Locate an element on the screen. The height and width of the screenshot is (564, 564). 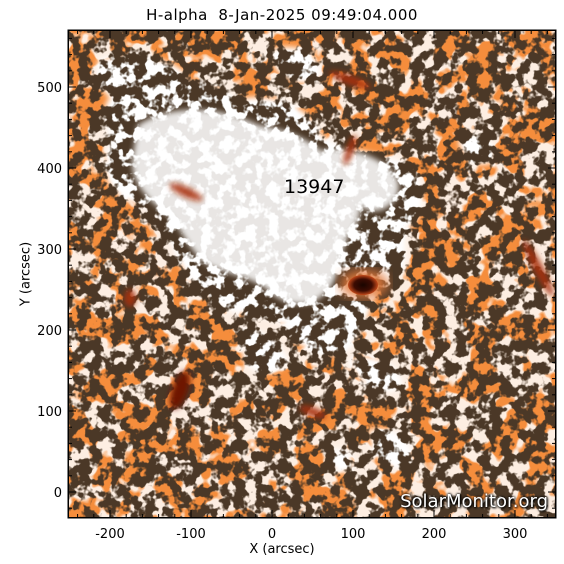
x-tick-labels: -200 -100 0 100 200 300 is located at coordinates (311, 534).